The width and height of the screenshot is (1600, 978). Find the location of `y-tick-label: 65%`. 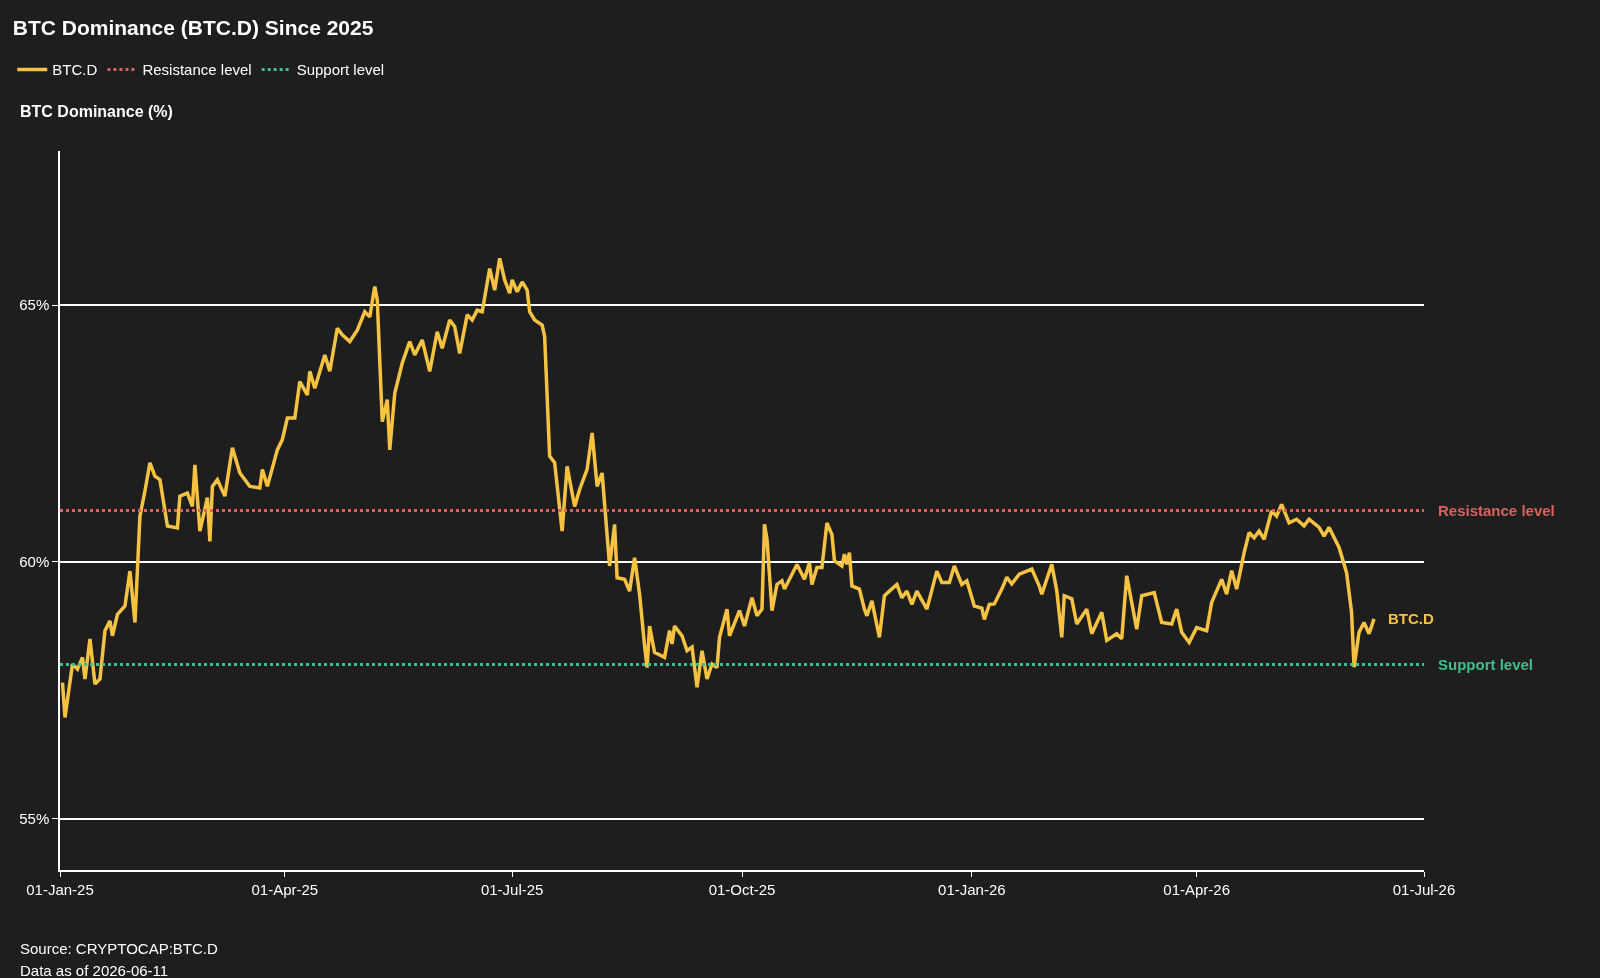

y-tick-label: 65% is located at coordinates (34, 305).